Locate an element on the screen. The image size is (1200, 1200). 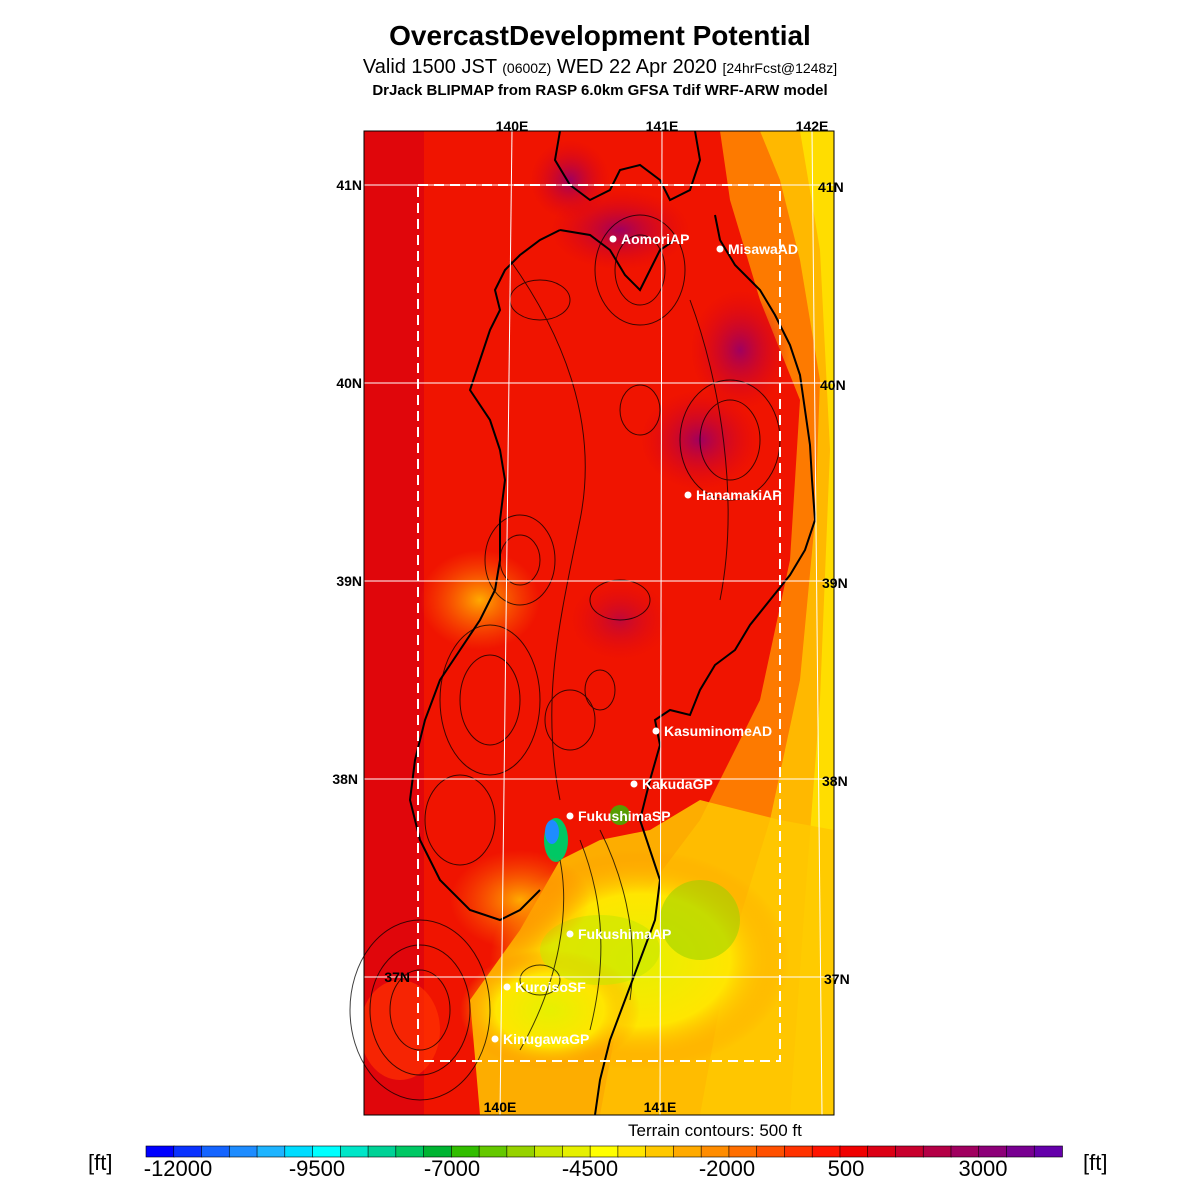
station-aomoriap: AomoriAP is located at coordinates (649, 239).